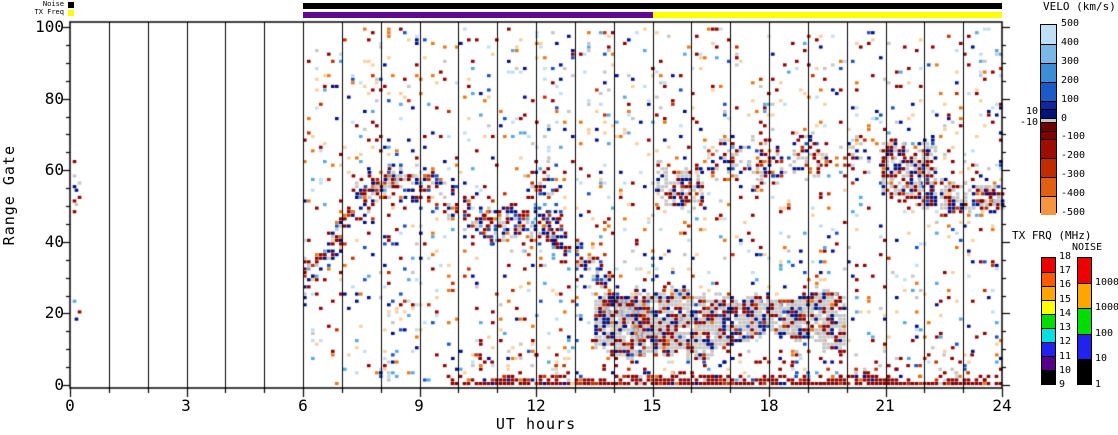 The image size is (1118, 435). Describe the element at coordinates (1073, 174) in the screenshot. I see `velo-tick-label: -300` at that location.